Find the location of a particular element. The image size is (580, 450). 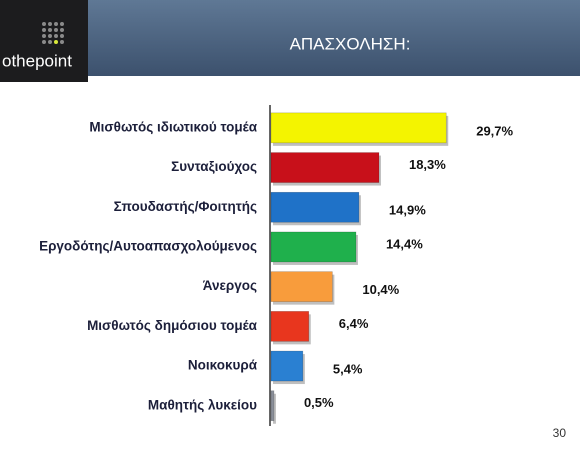

value-label: 18,3% is located at coordinates (427, 164).